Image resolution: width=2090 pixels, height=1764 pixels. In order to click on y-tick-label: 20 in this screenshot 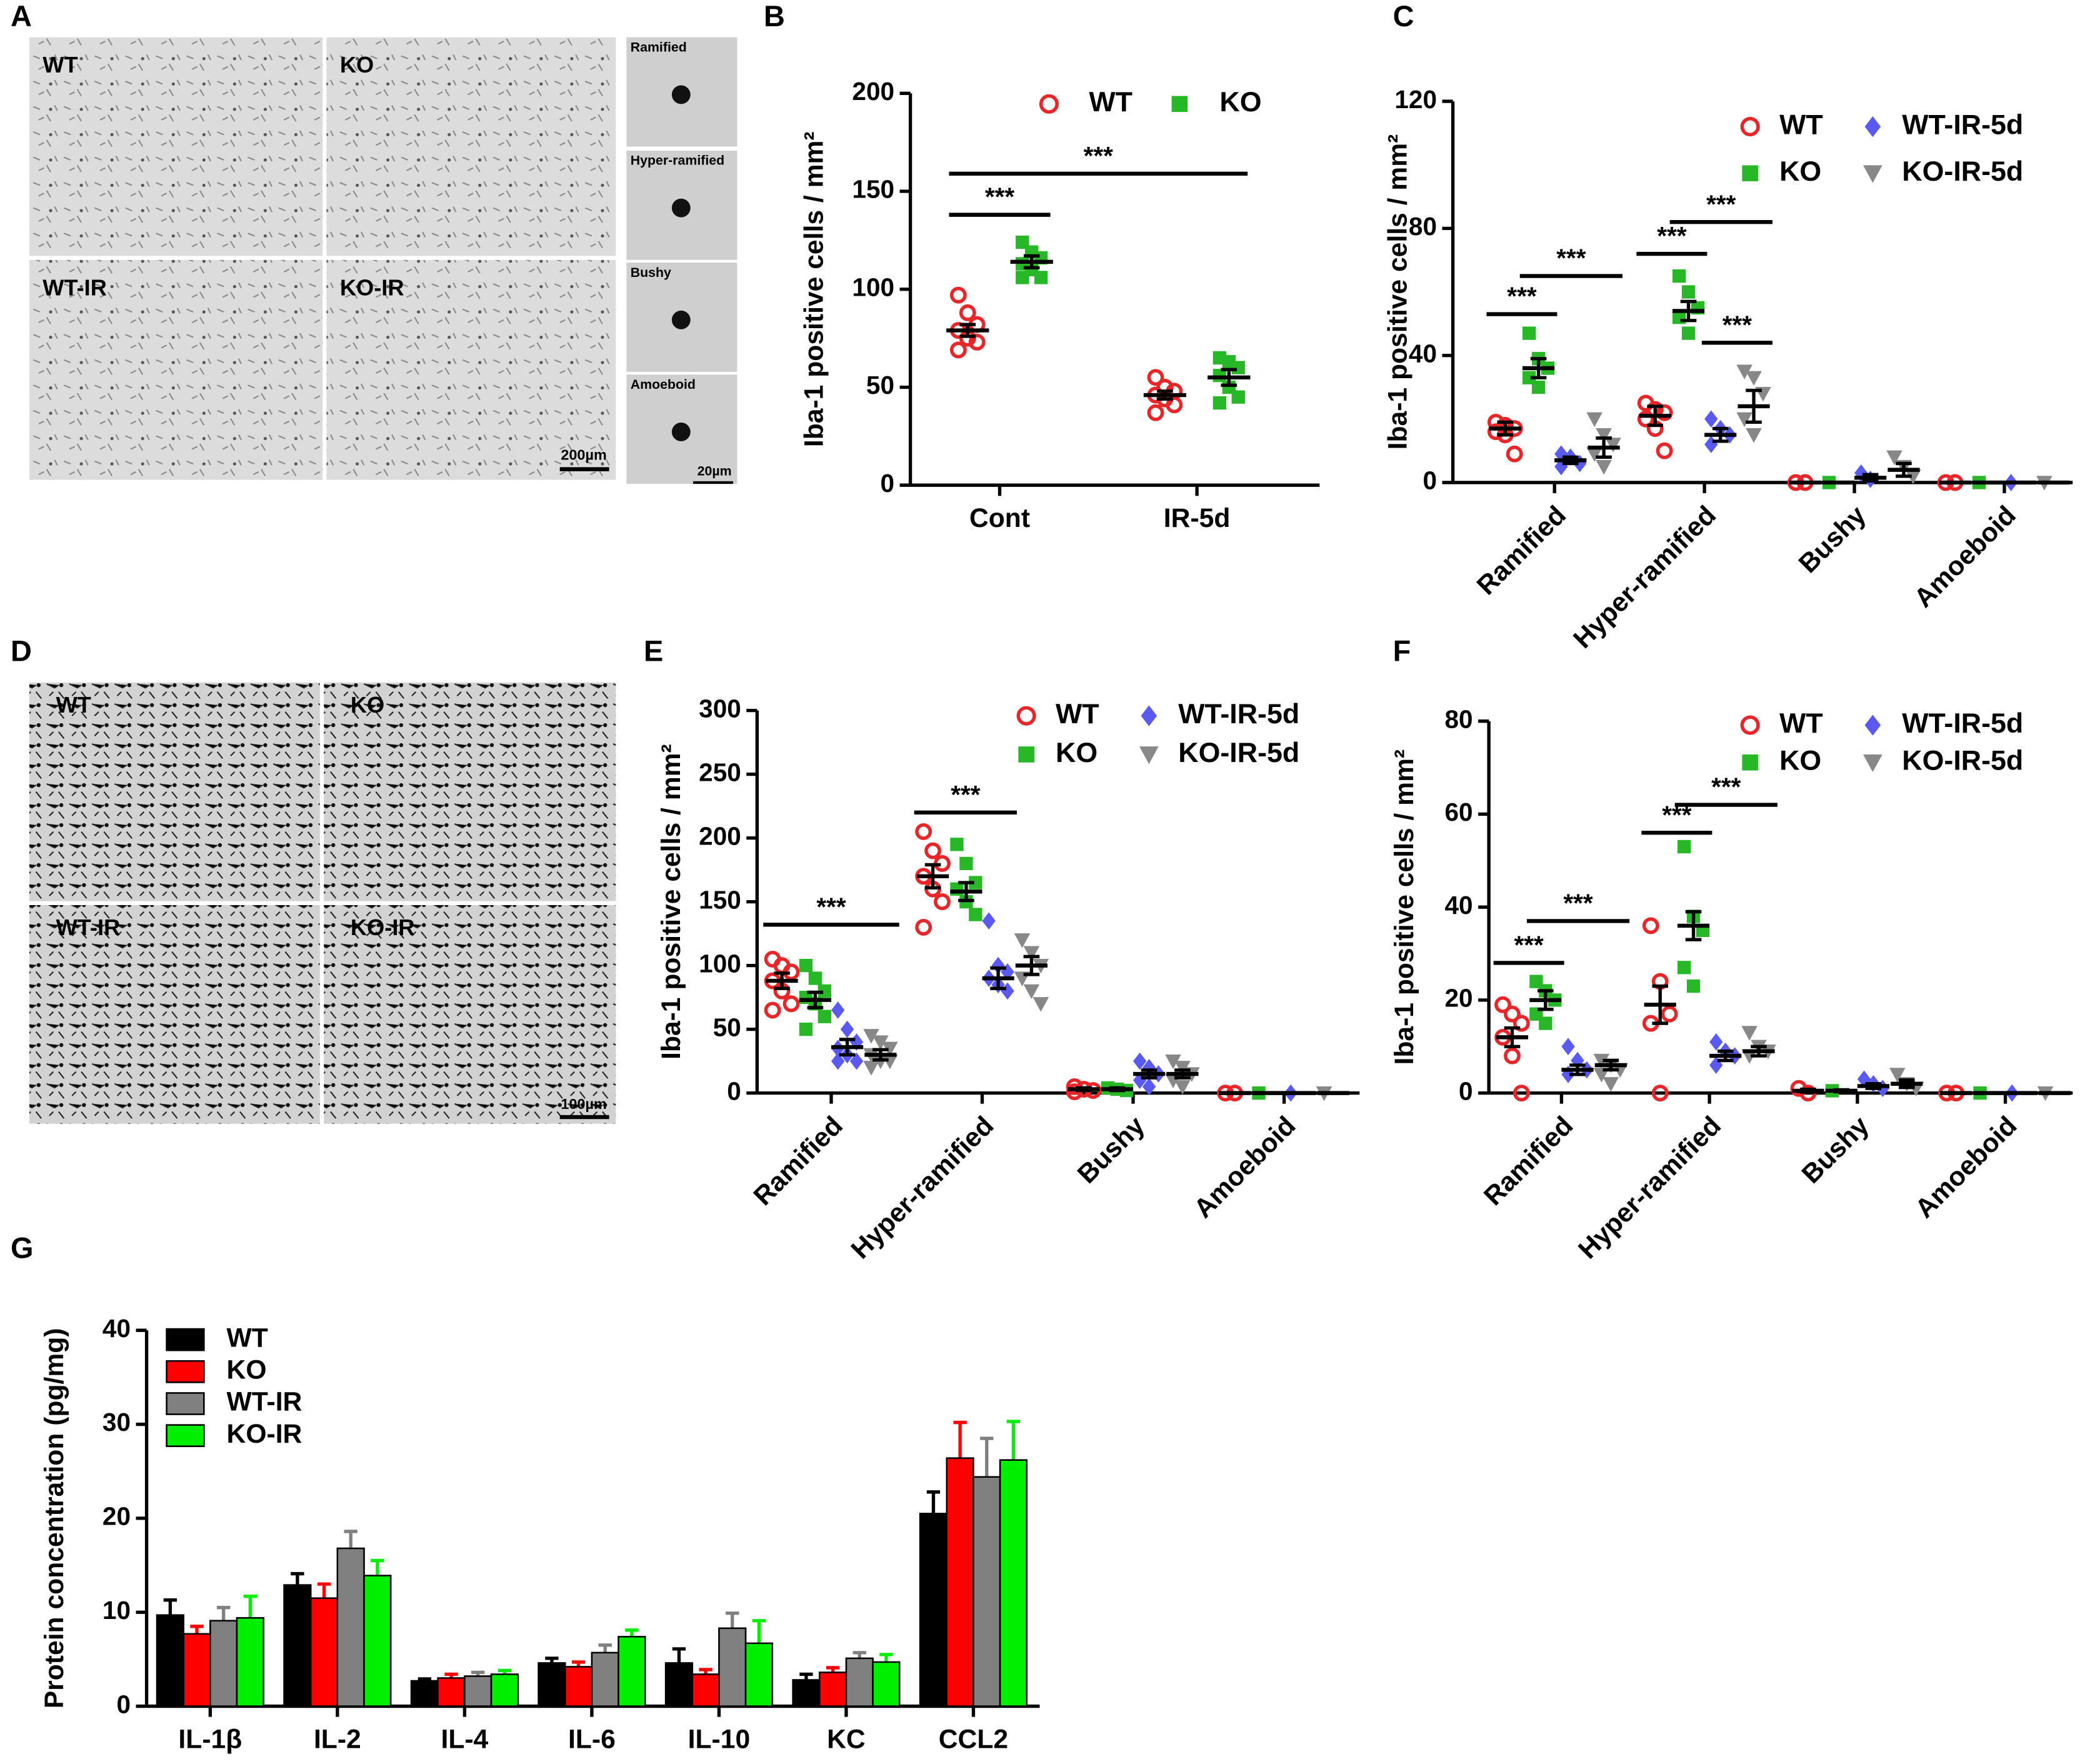, I will do `click(116, 1516)`.